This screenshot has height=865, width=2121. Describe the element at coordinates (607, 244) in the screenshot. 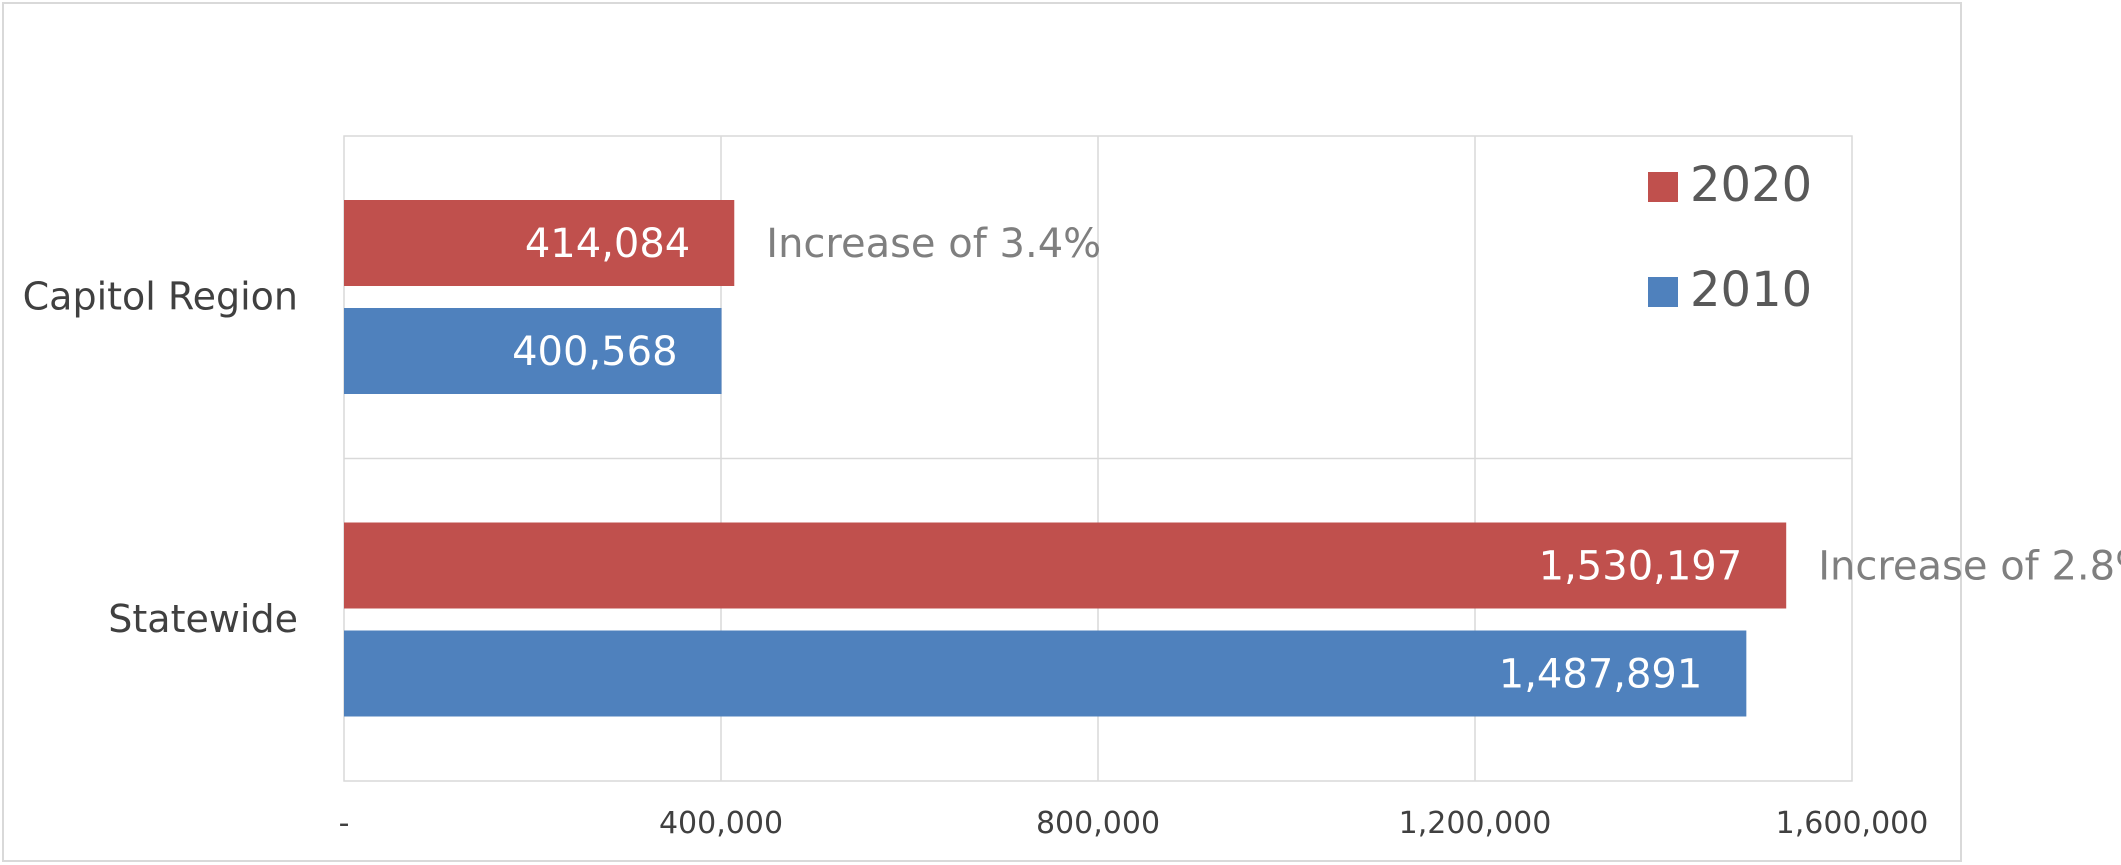

I see `data-label: 414,084` at that location.